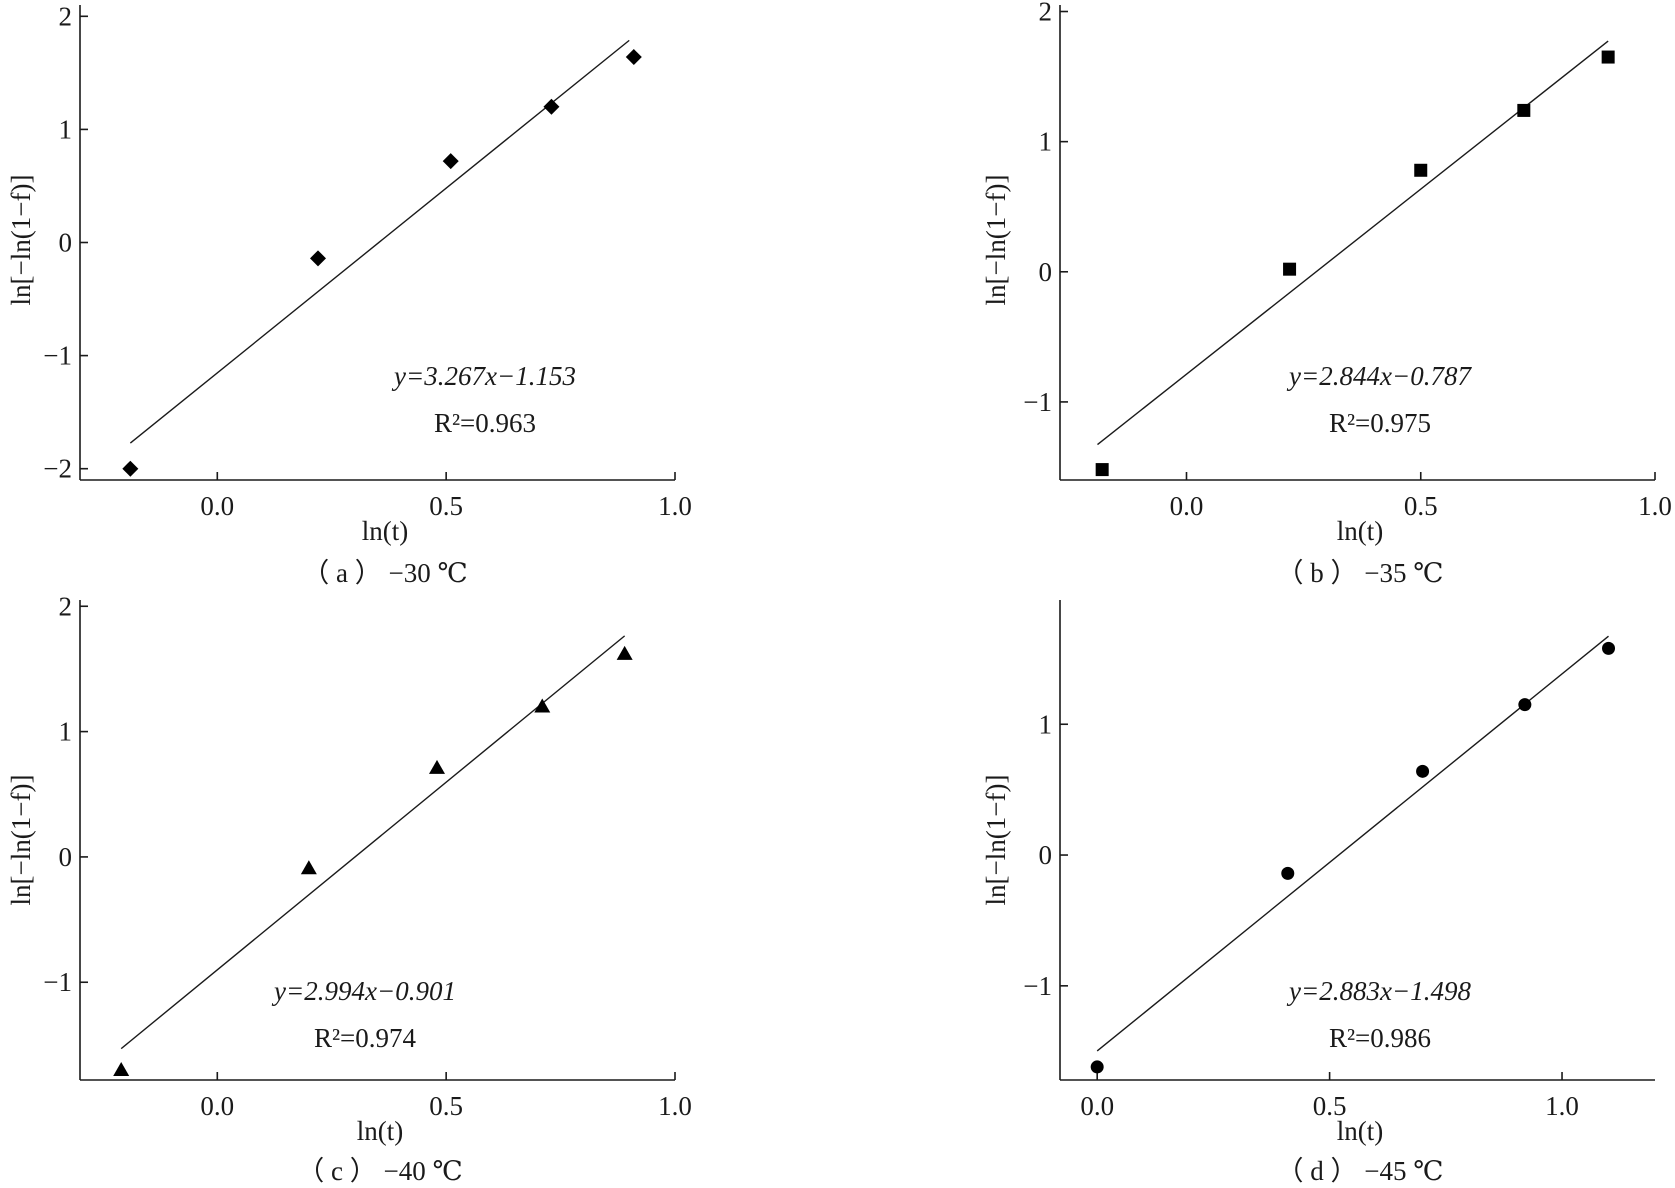  What do you see at coordinates (217, 506) in the screenshot?
I see `panel-a-xtick-label: 0.0` at bounding box center [217, 506].